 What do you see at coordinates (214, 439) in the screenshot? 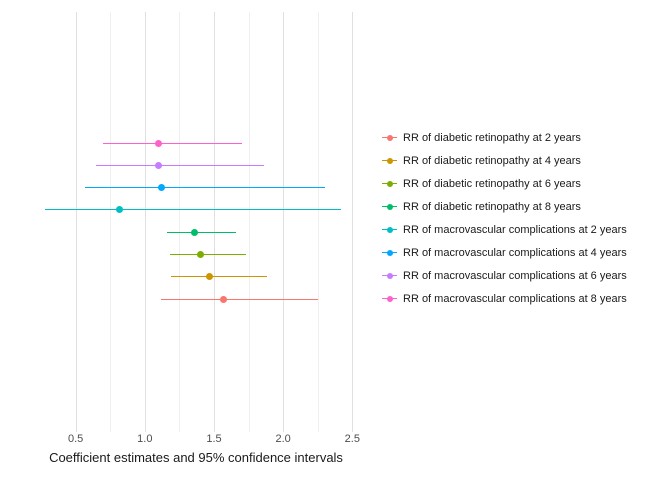
I see `x-tick-label: 1.5` at bounding box center [214, 439].